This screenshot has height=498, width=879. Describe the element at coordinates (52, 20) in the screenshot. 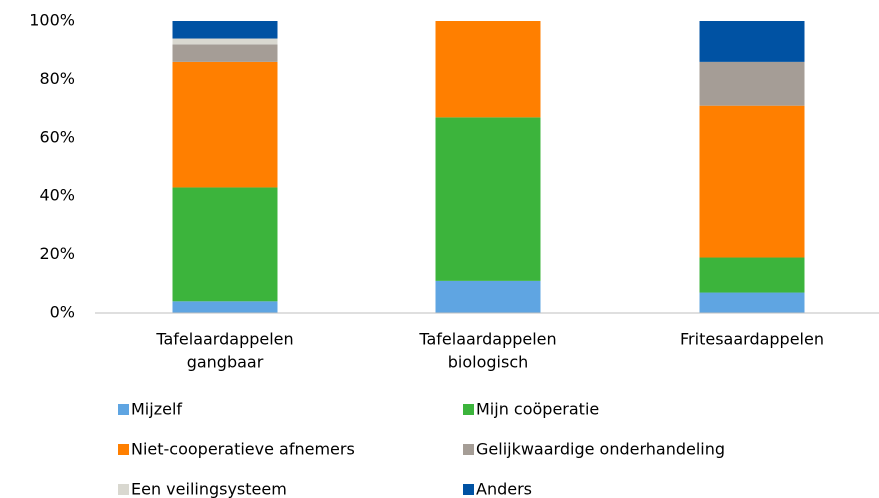

I see `y-tick-label: 100%` at that location.